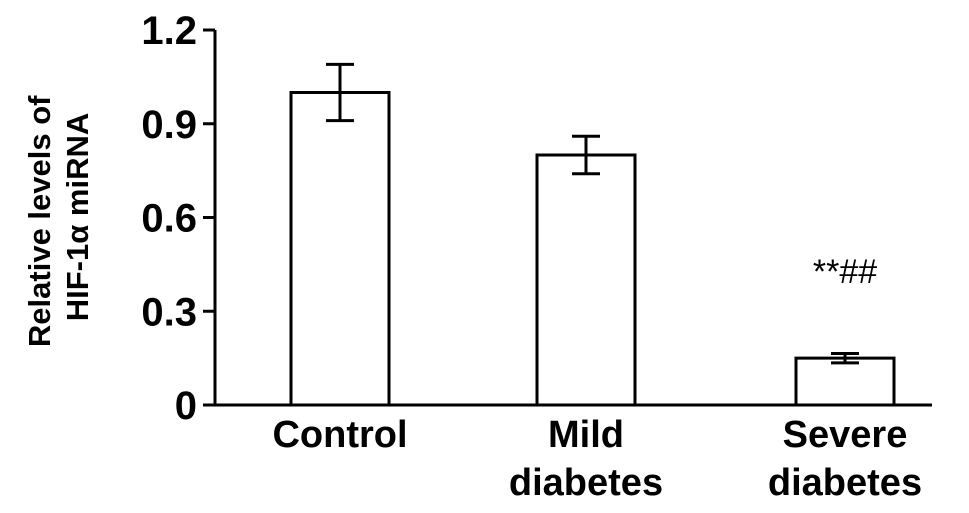 This screenshot has height=513, width=969. I want to click on y-axis-label-line-1: Relative levels of, so click(39, 221).